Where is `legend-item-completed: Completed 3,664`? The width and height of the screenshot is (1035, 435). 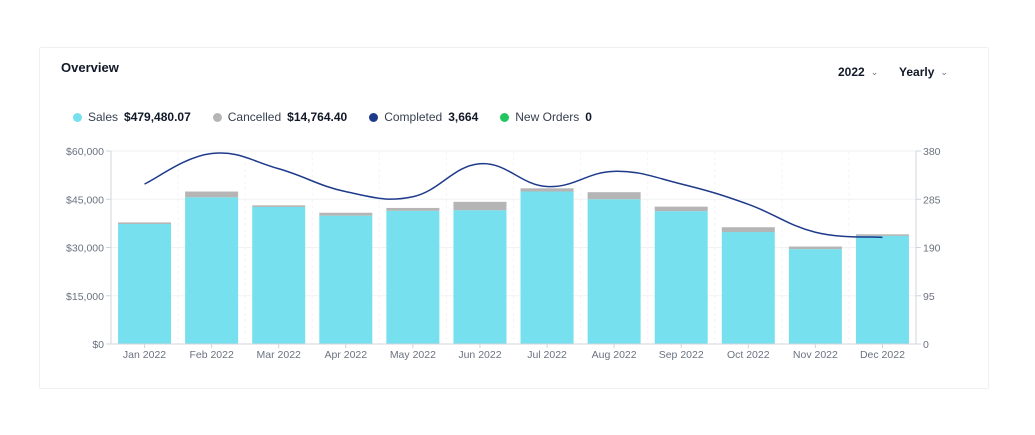
legend-item-completed: Completed 3,664 is located at coordinates (423, 117).